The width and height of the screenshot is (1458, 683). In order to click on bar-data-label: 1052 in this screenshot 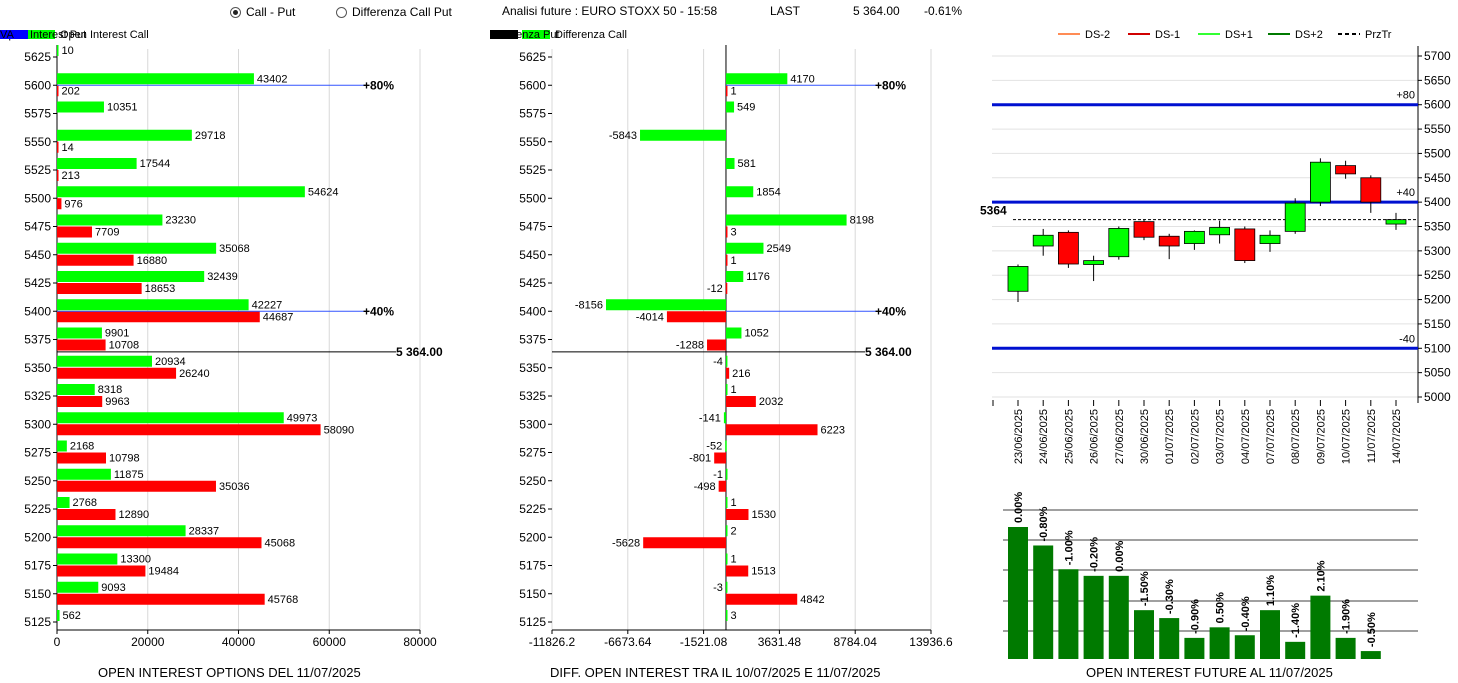, I will do `click(756, 334)`.